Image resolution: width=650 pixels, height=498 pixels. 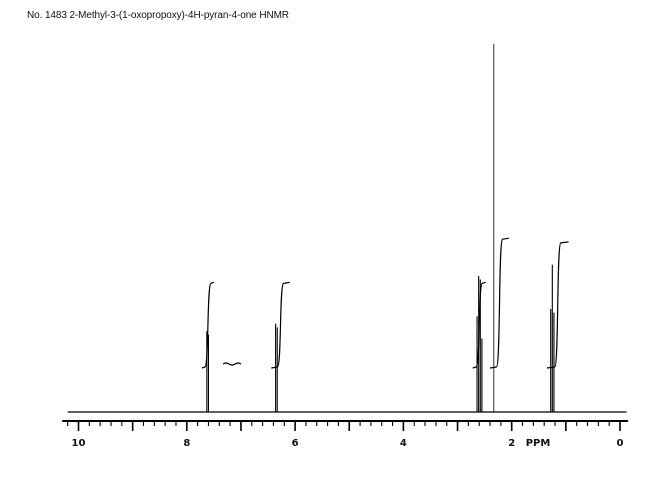 What do you see at coordinates (186, 443) in the screenshot?
I see `x-tick-label: 8` at bounding box center [186, 443].